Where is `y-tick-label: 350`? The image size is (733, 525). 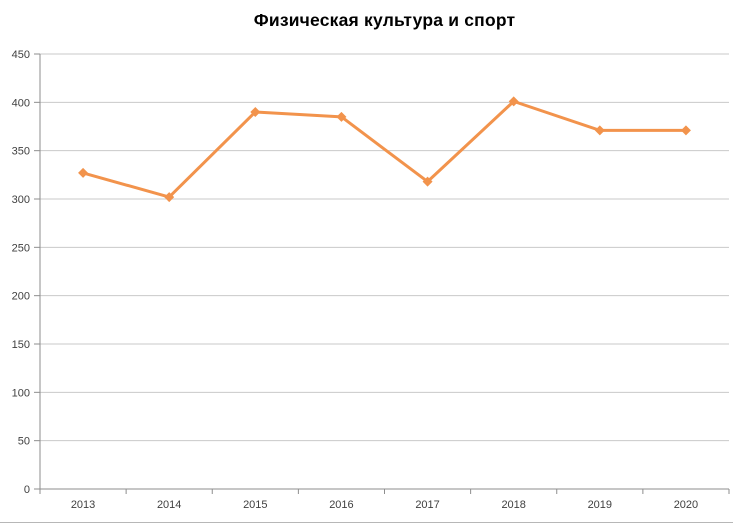
y-tick-label: 350 is located at coordinates (21, 152).